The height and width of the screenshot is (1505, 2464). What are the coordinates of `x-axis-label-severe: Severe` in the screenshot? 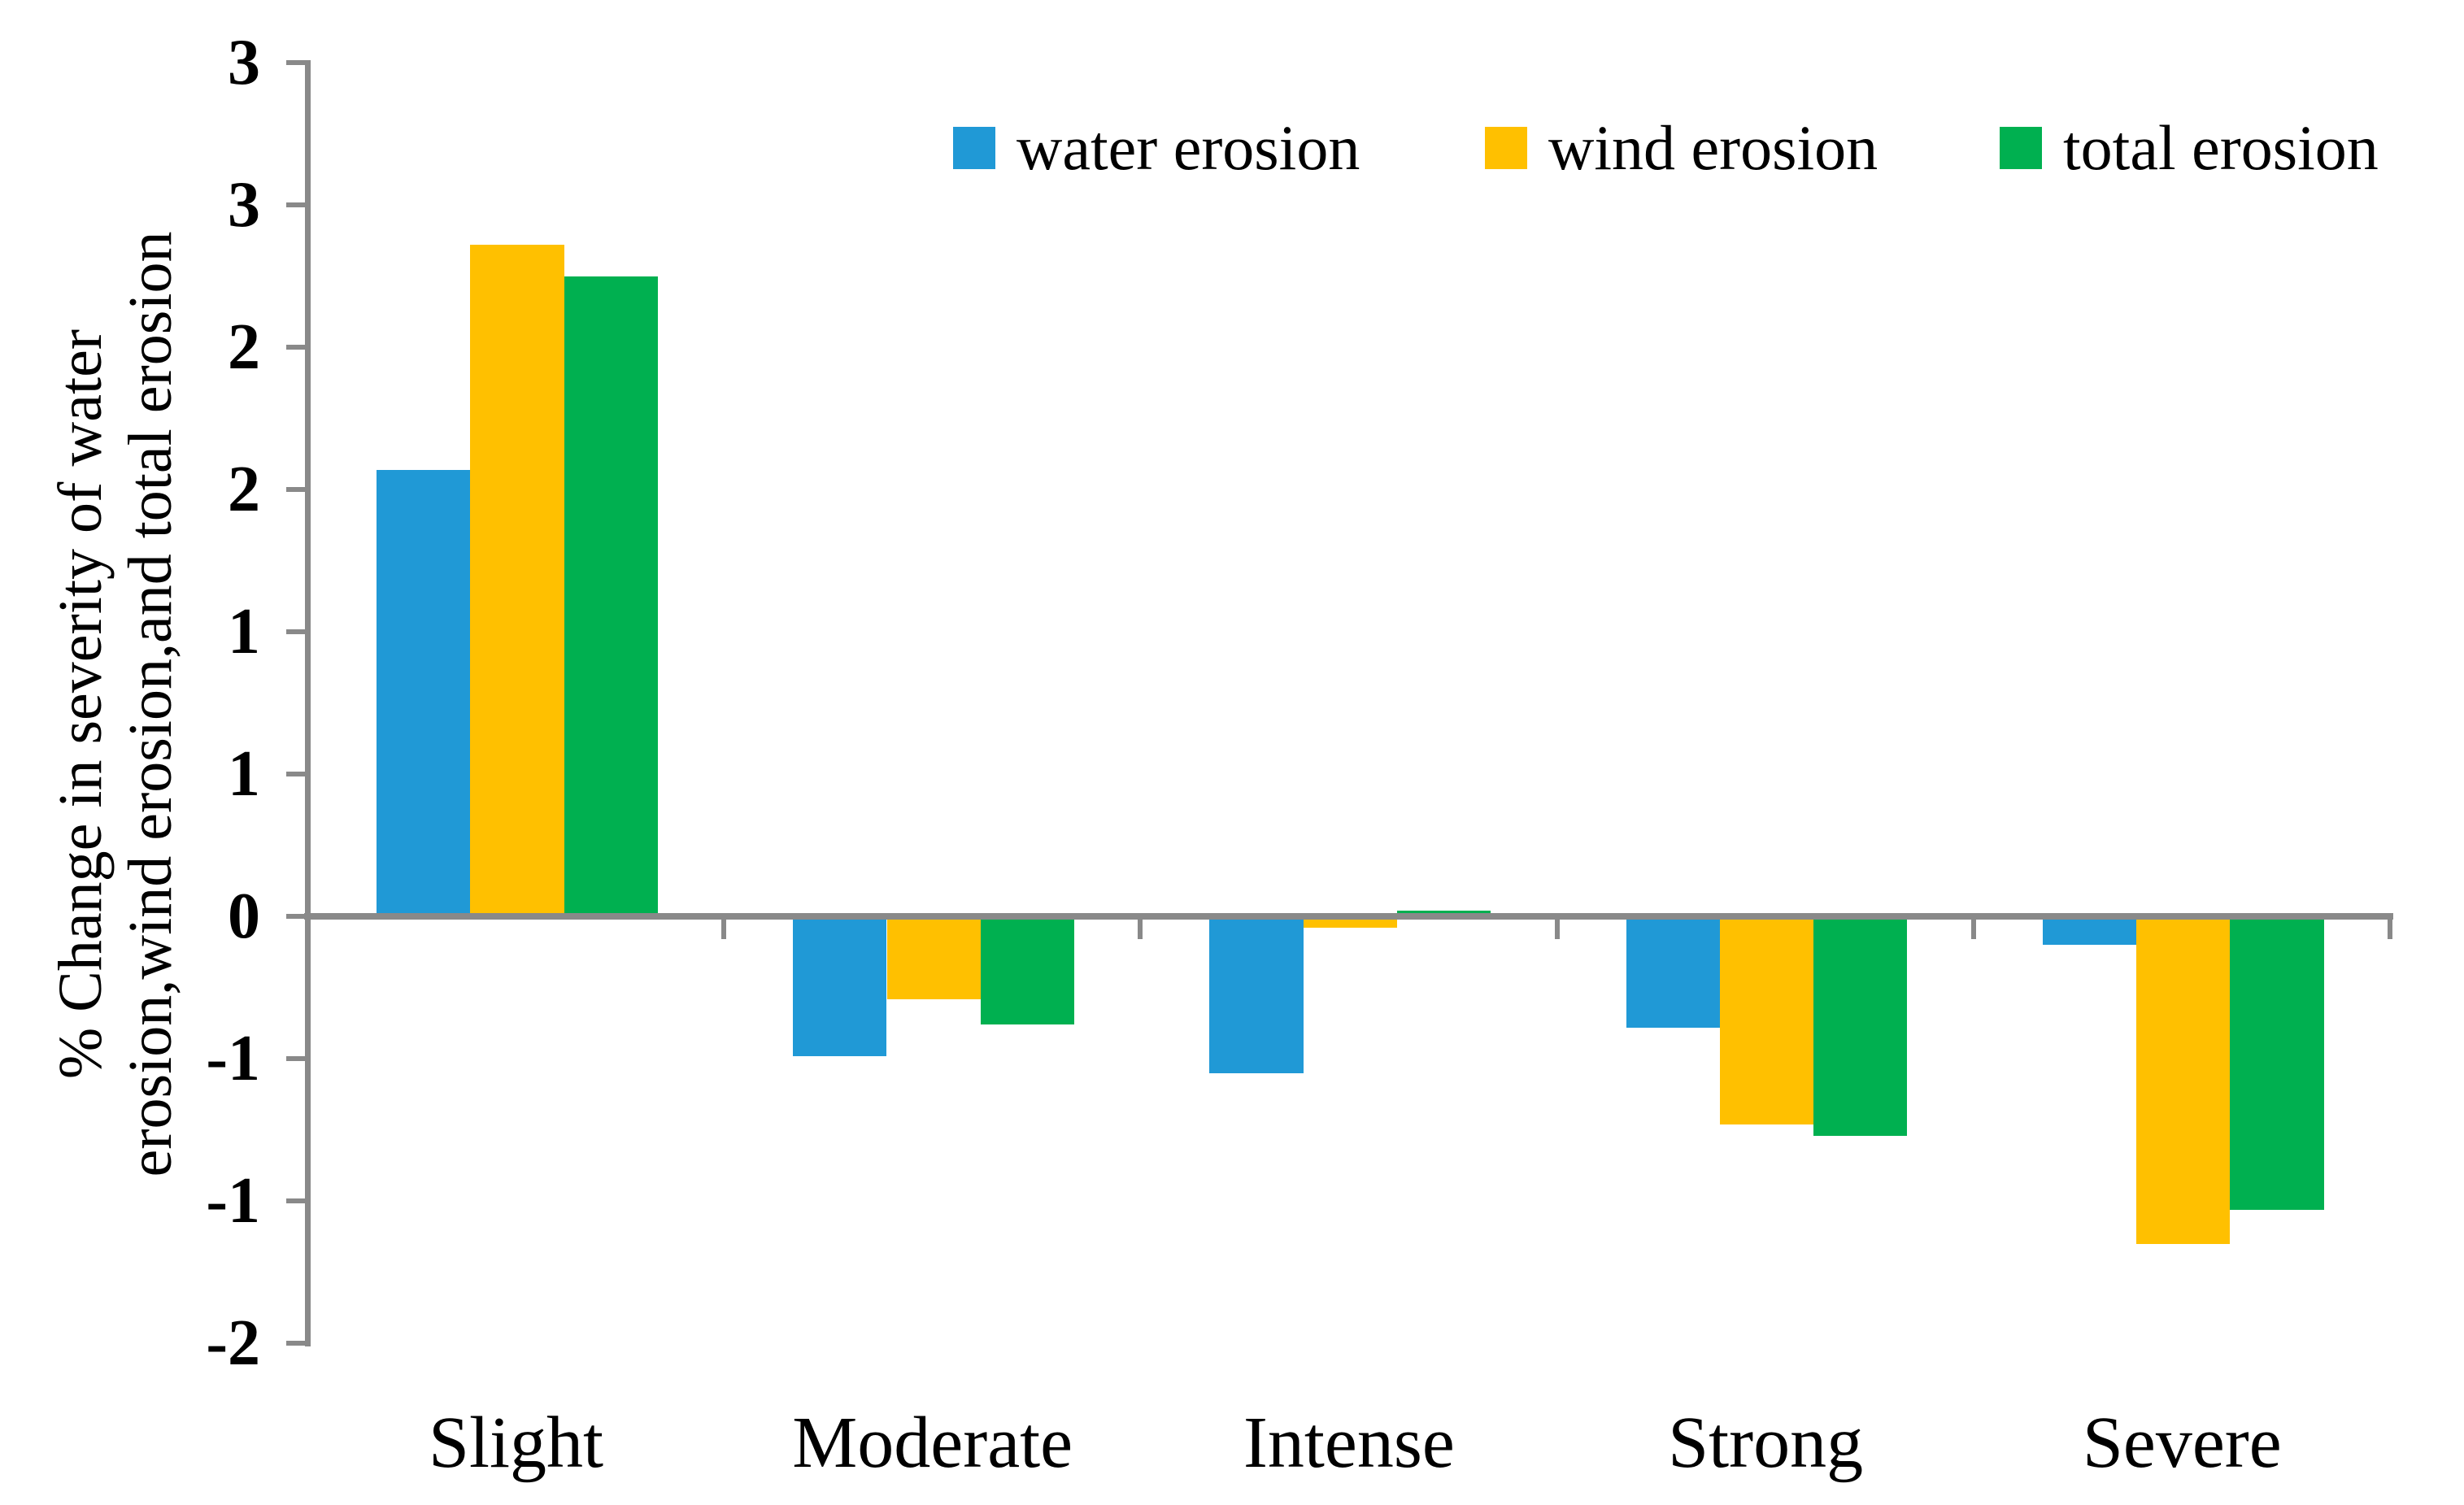 It's located at (2182, 1443).